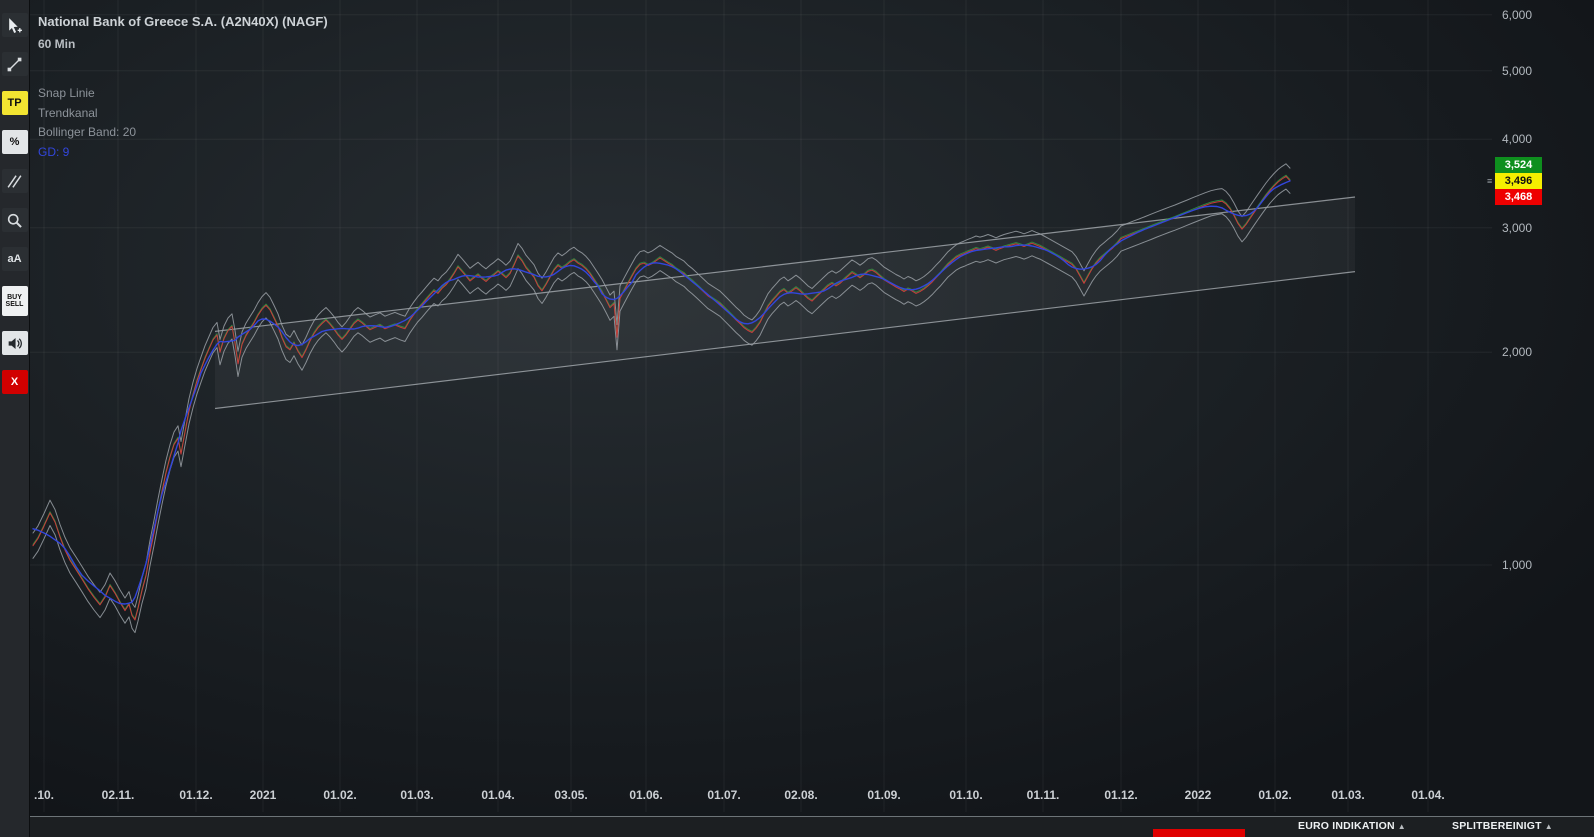 This screenshot has width=1594, height=837. I want to click on y-axis-label: 3,000, so click(1517, 228).